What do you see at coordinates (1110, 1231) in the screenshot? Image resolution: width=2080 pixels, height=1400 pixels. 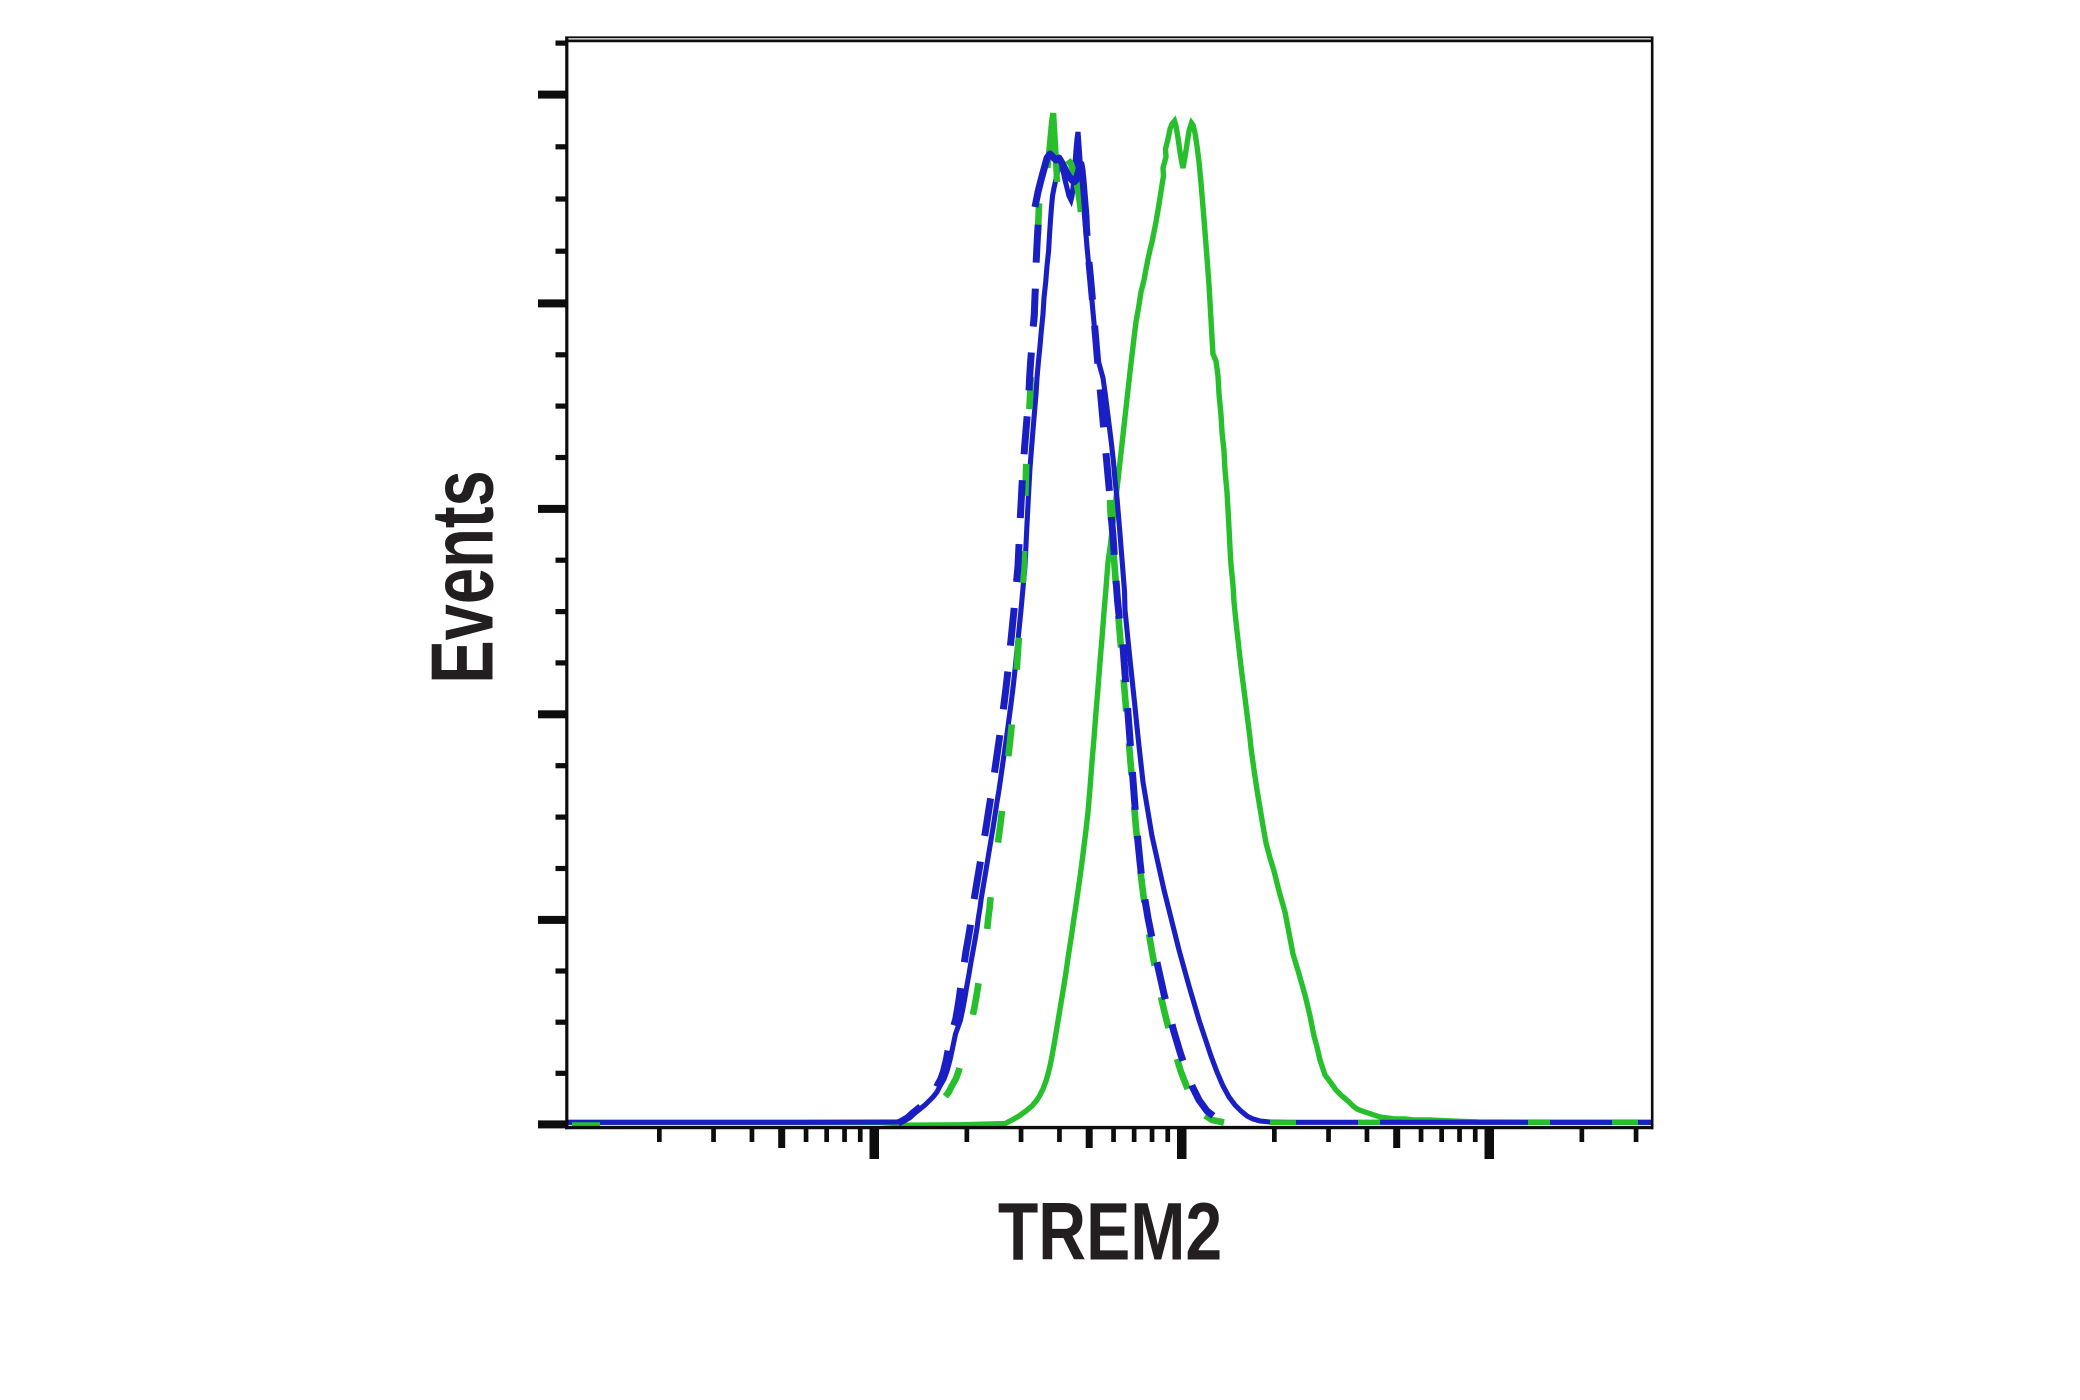 I see `svg-text: TREM2` at bounding box center [1110, 1231].